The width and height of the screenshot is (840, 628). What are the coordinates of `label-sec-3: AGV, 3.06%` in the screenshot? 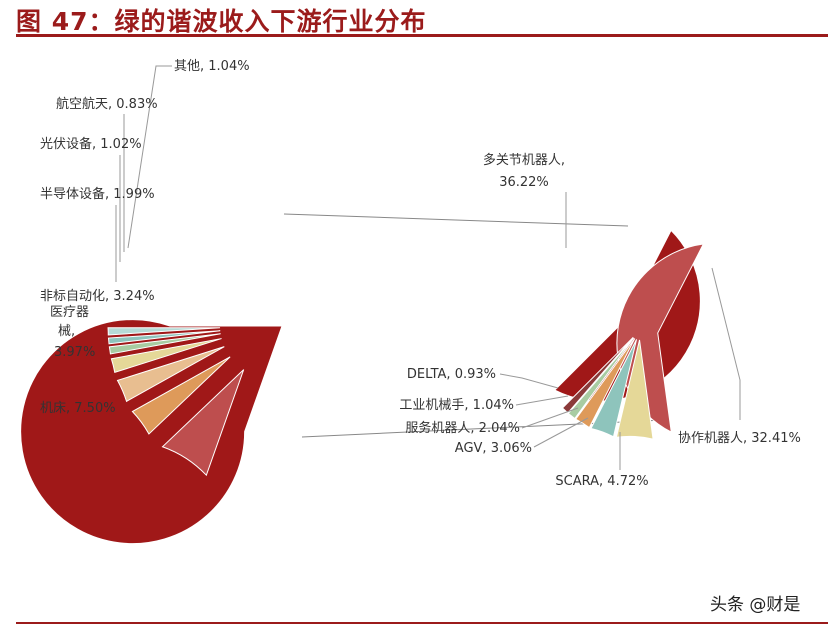 It's located at (493, 448).